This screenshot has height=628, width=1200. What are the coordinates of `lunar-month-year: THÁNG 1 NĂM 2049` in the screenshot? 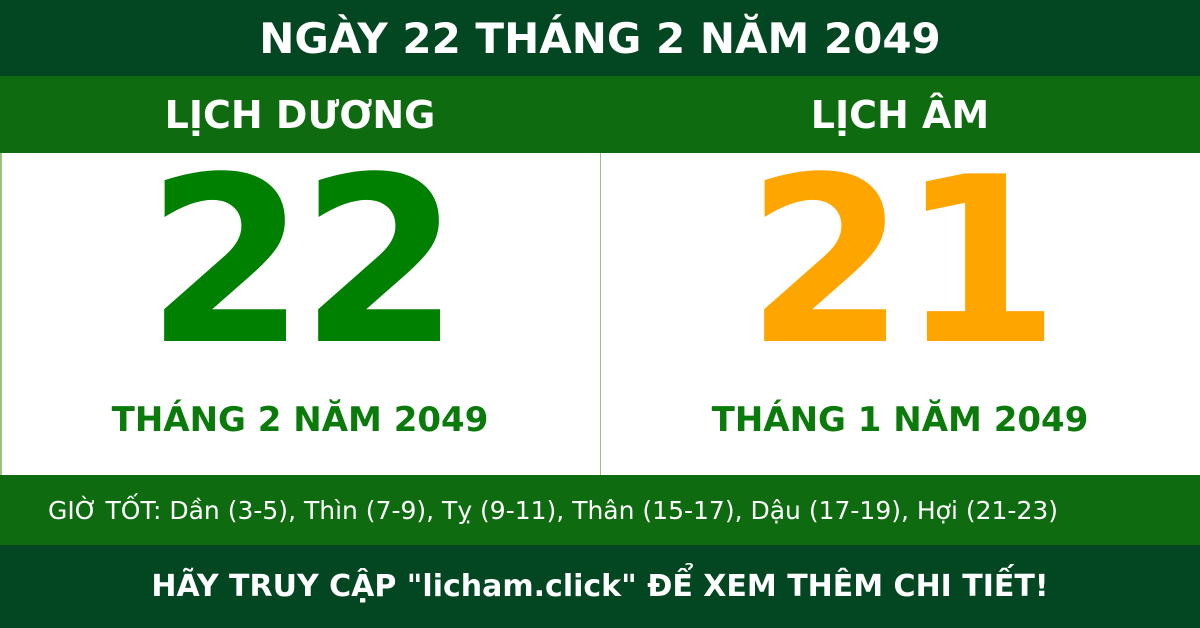 It's located at (900, 420).